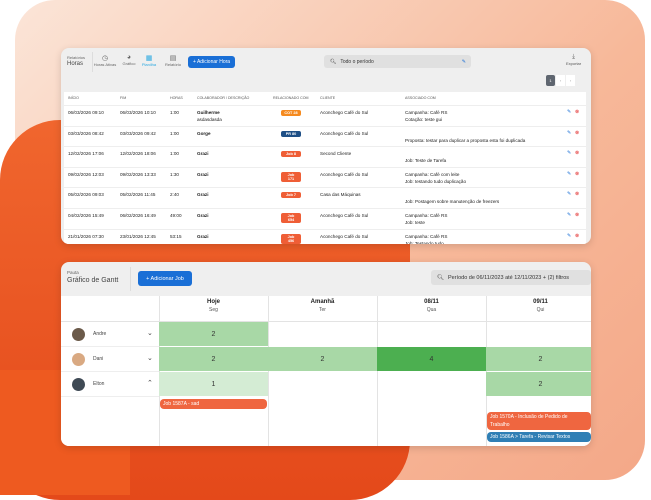 This screenshot has height=500, width=651. I want to click on report-icon: ▤, so click(173, 58).